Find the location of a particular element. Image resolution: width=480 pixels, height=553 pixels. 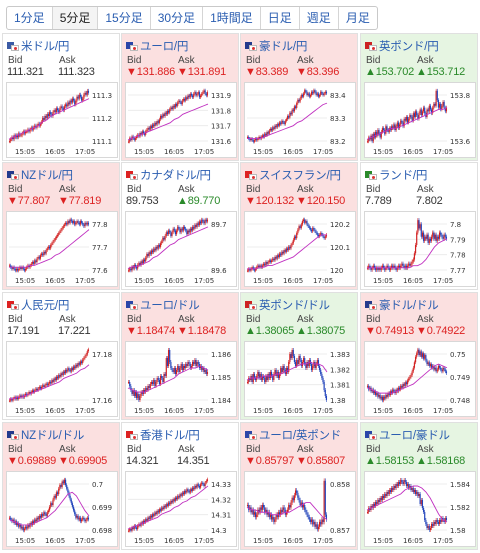

y-tick-label: 1.382 is located at coordinates (340, 370).